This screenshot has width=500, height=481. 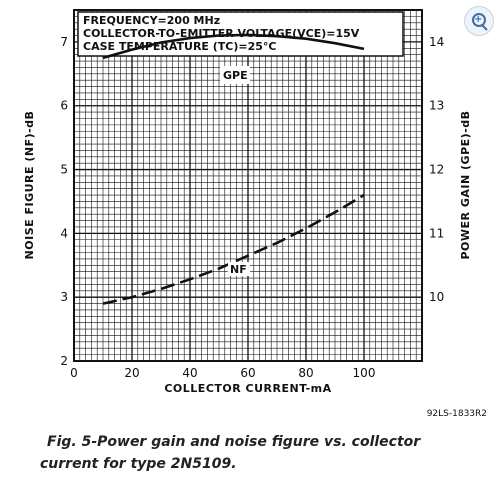 I want to click on nf-curve-label: NF, so click(x=238, y=269).